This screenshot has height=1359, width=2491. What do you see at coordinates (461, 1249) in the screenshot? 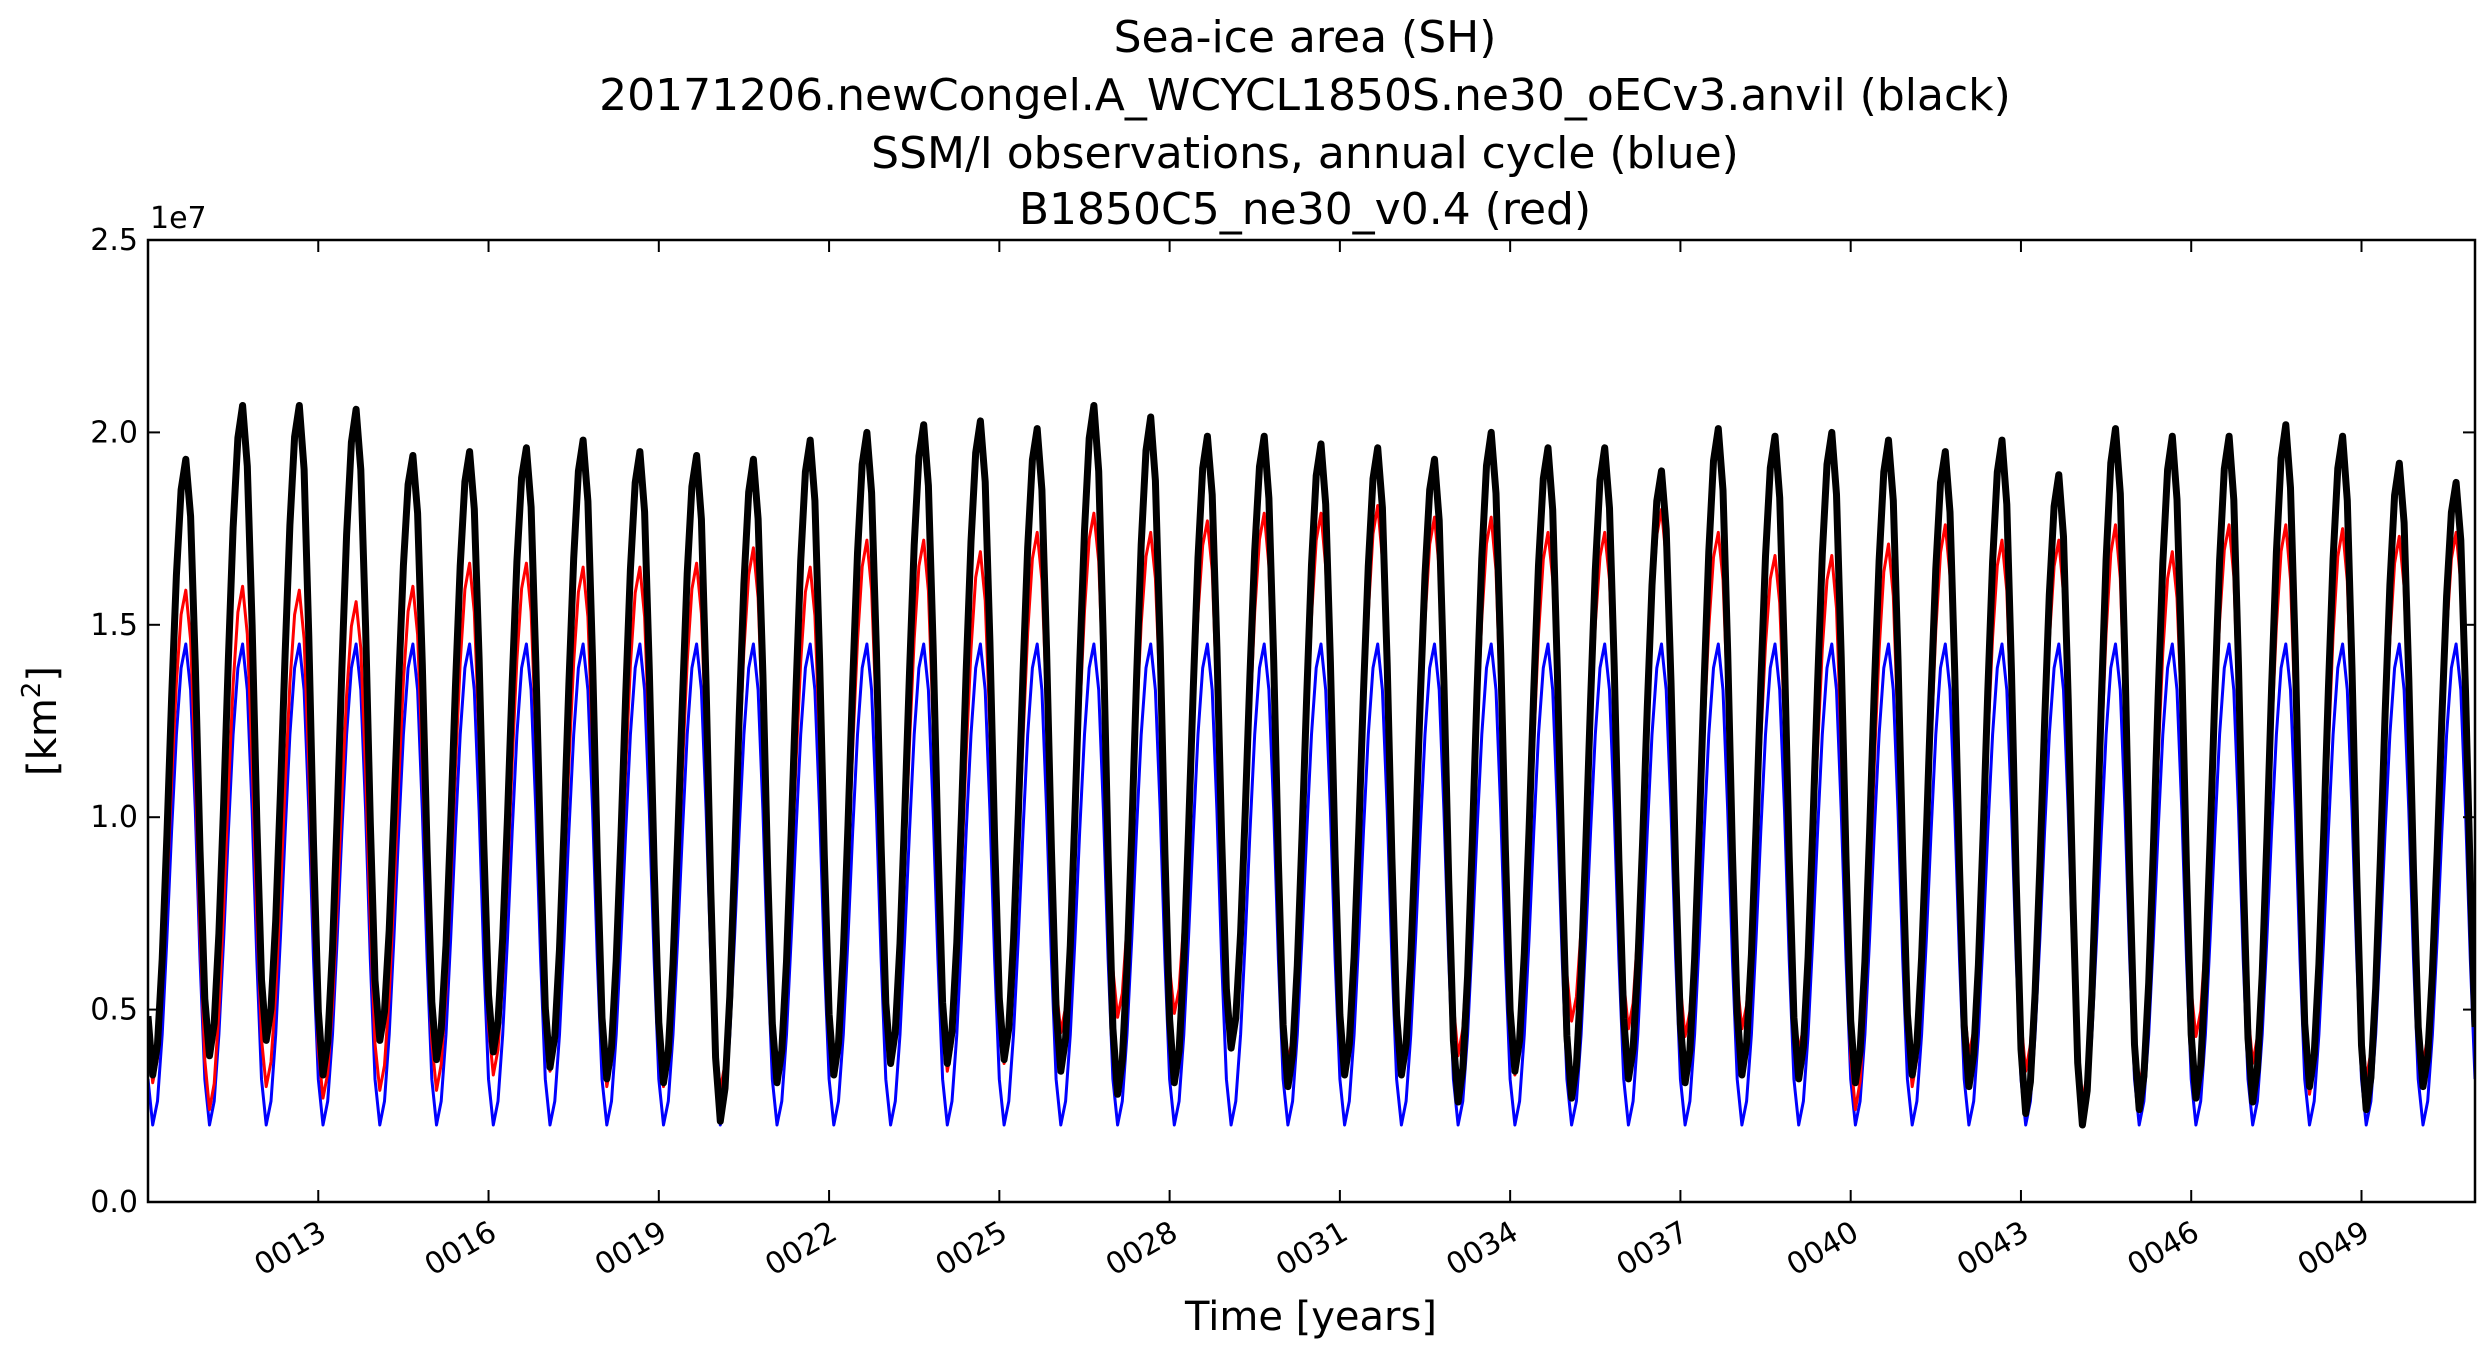
I see `x-tick-label: 0016` at bounding box center [461, 1249].